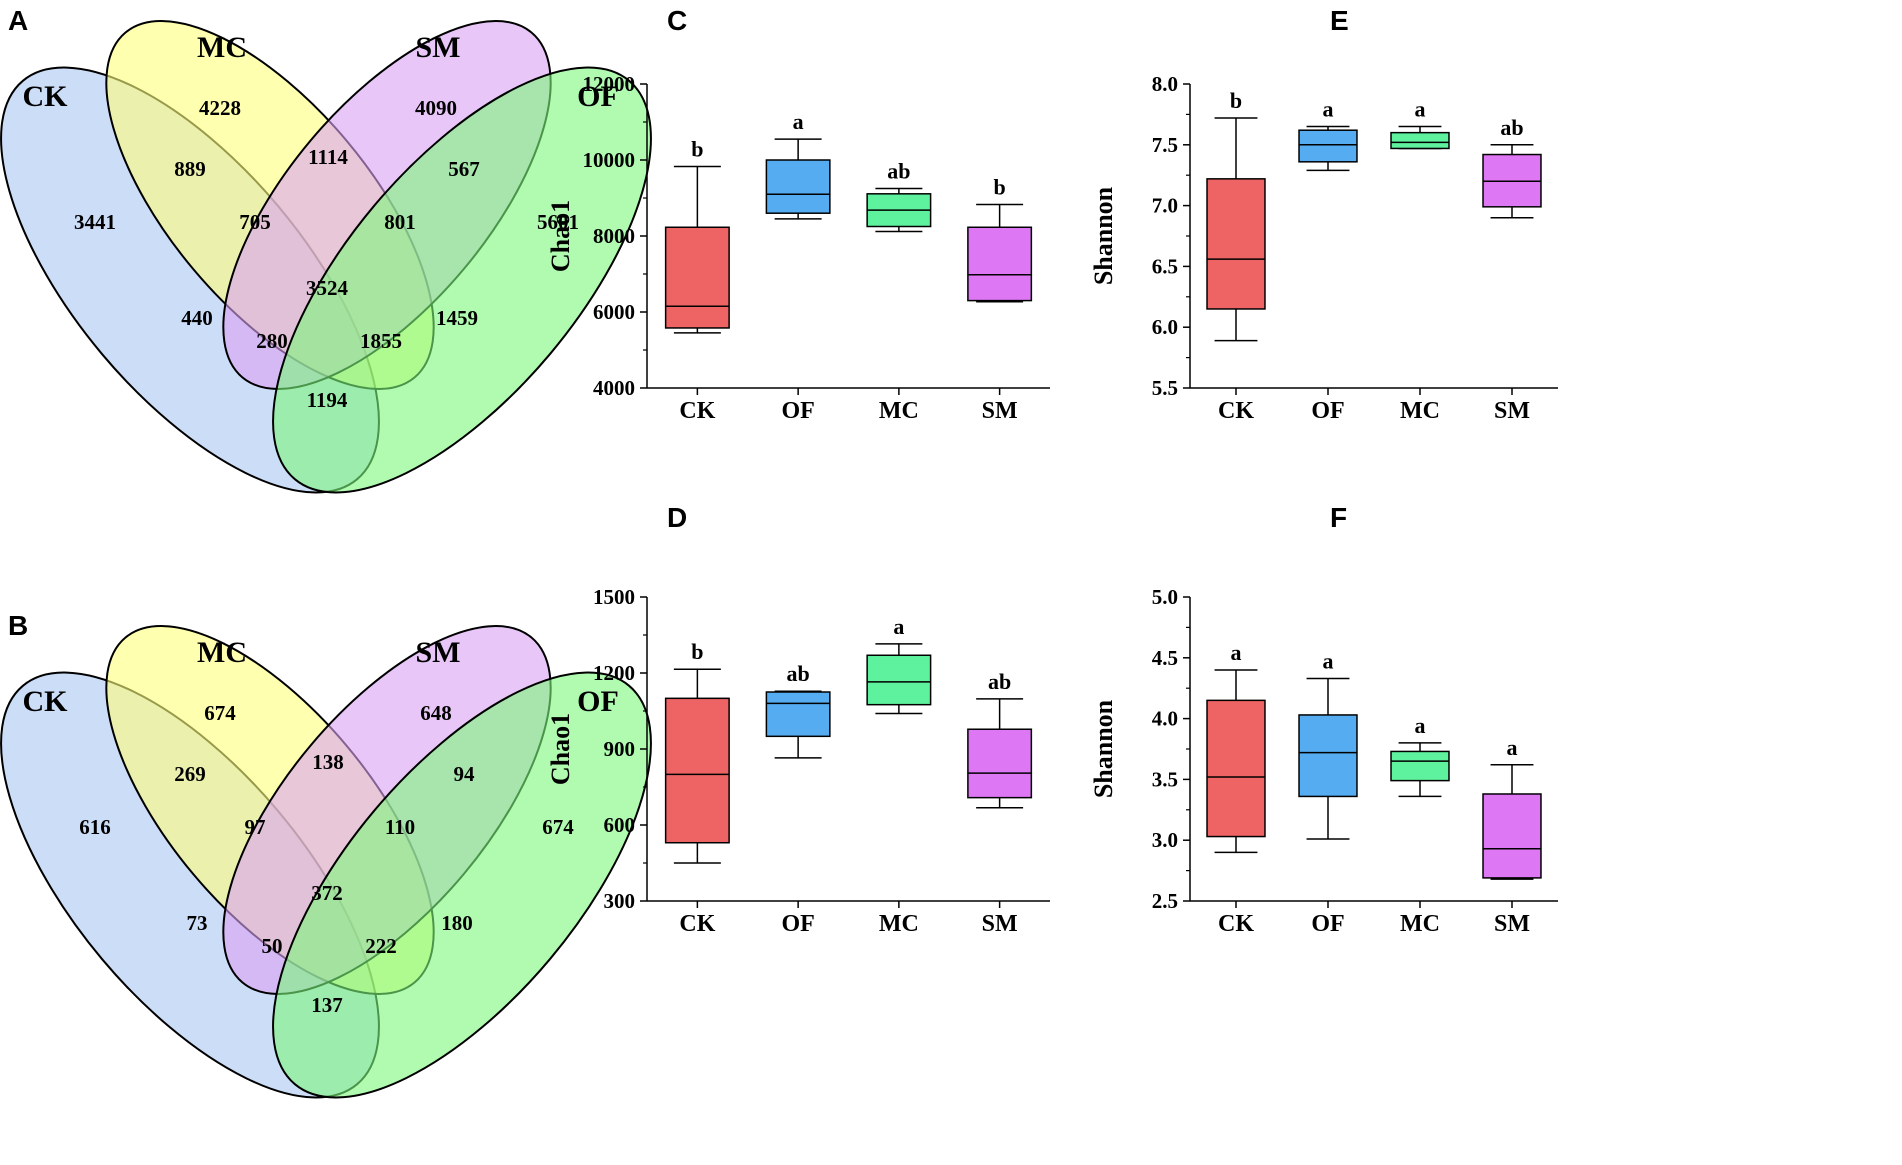 The image size is (1902, 1165). Describe the element at coordinates (1339, 20) in the screenshot. I see `panel-letter-e: E` at that location.